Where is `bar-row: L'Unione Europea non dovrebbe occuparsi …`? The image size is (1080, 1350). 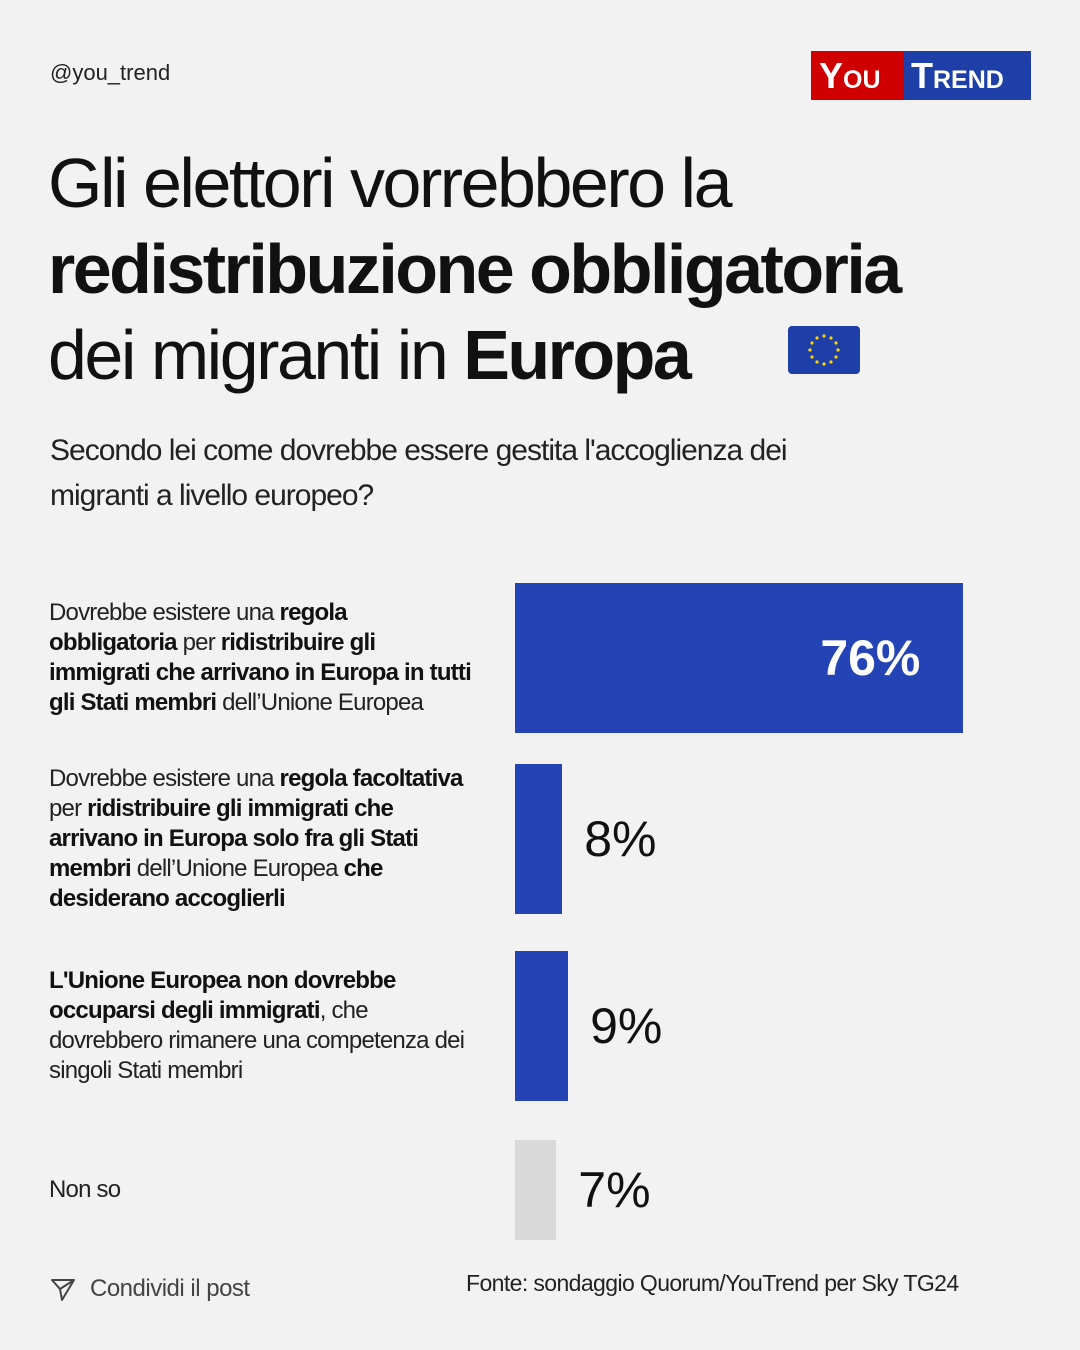
bar-row: L'Unione Europea non dovrebbe occuparsi … is located at coordinates (540, 1026).